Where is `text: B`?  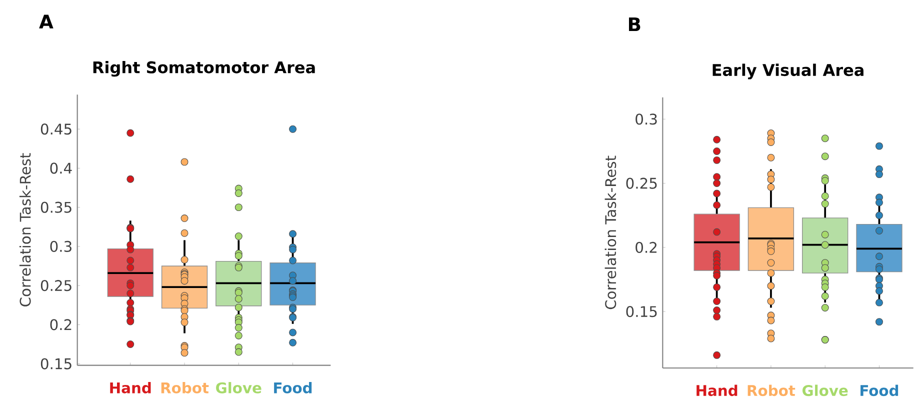
text: B is located at coordinates (634, 24).